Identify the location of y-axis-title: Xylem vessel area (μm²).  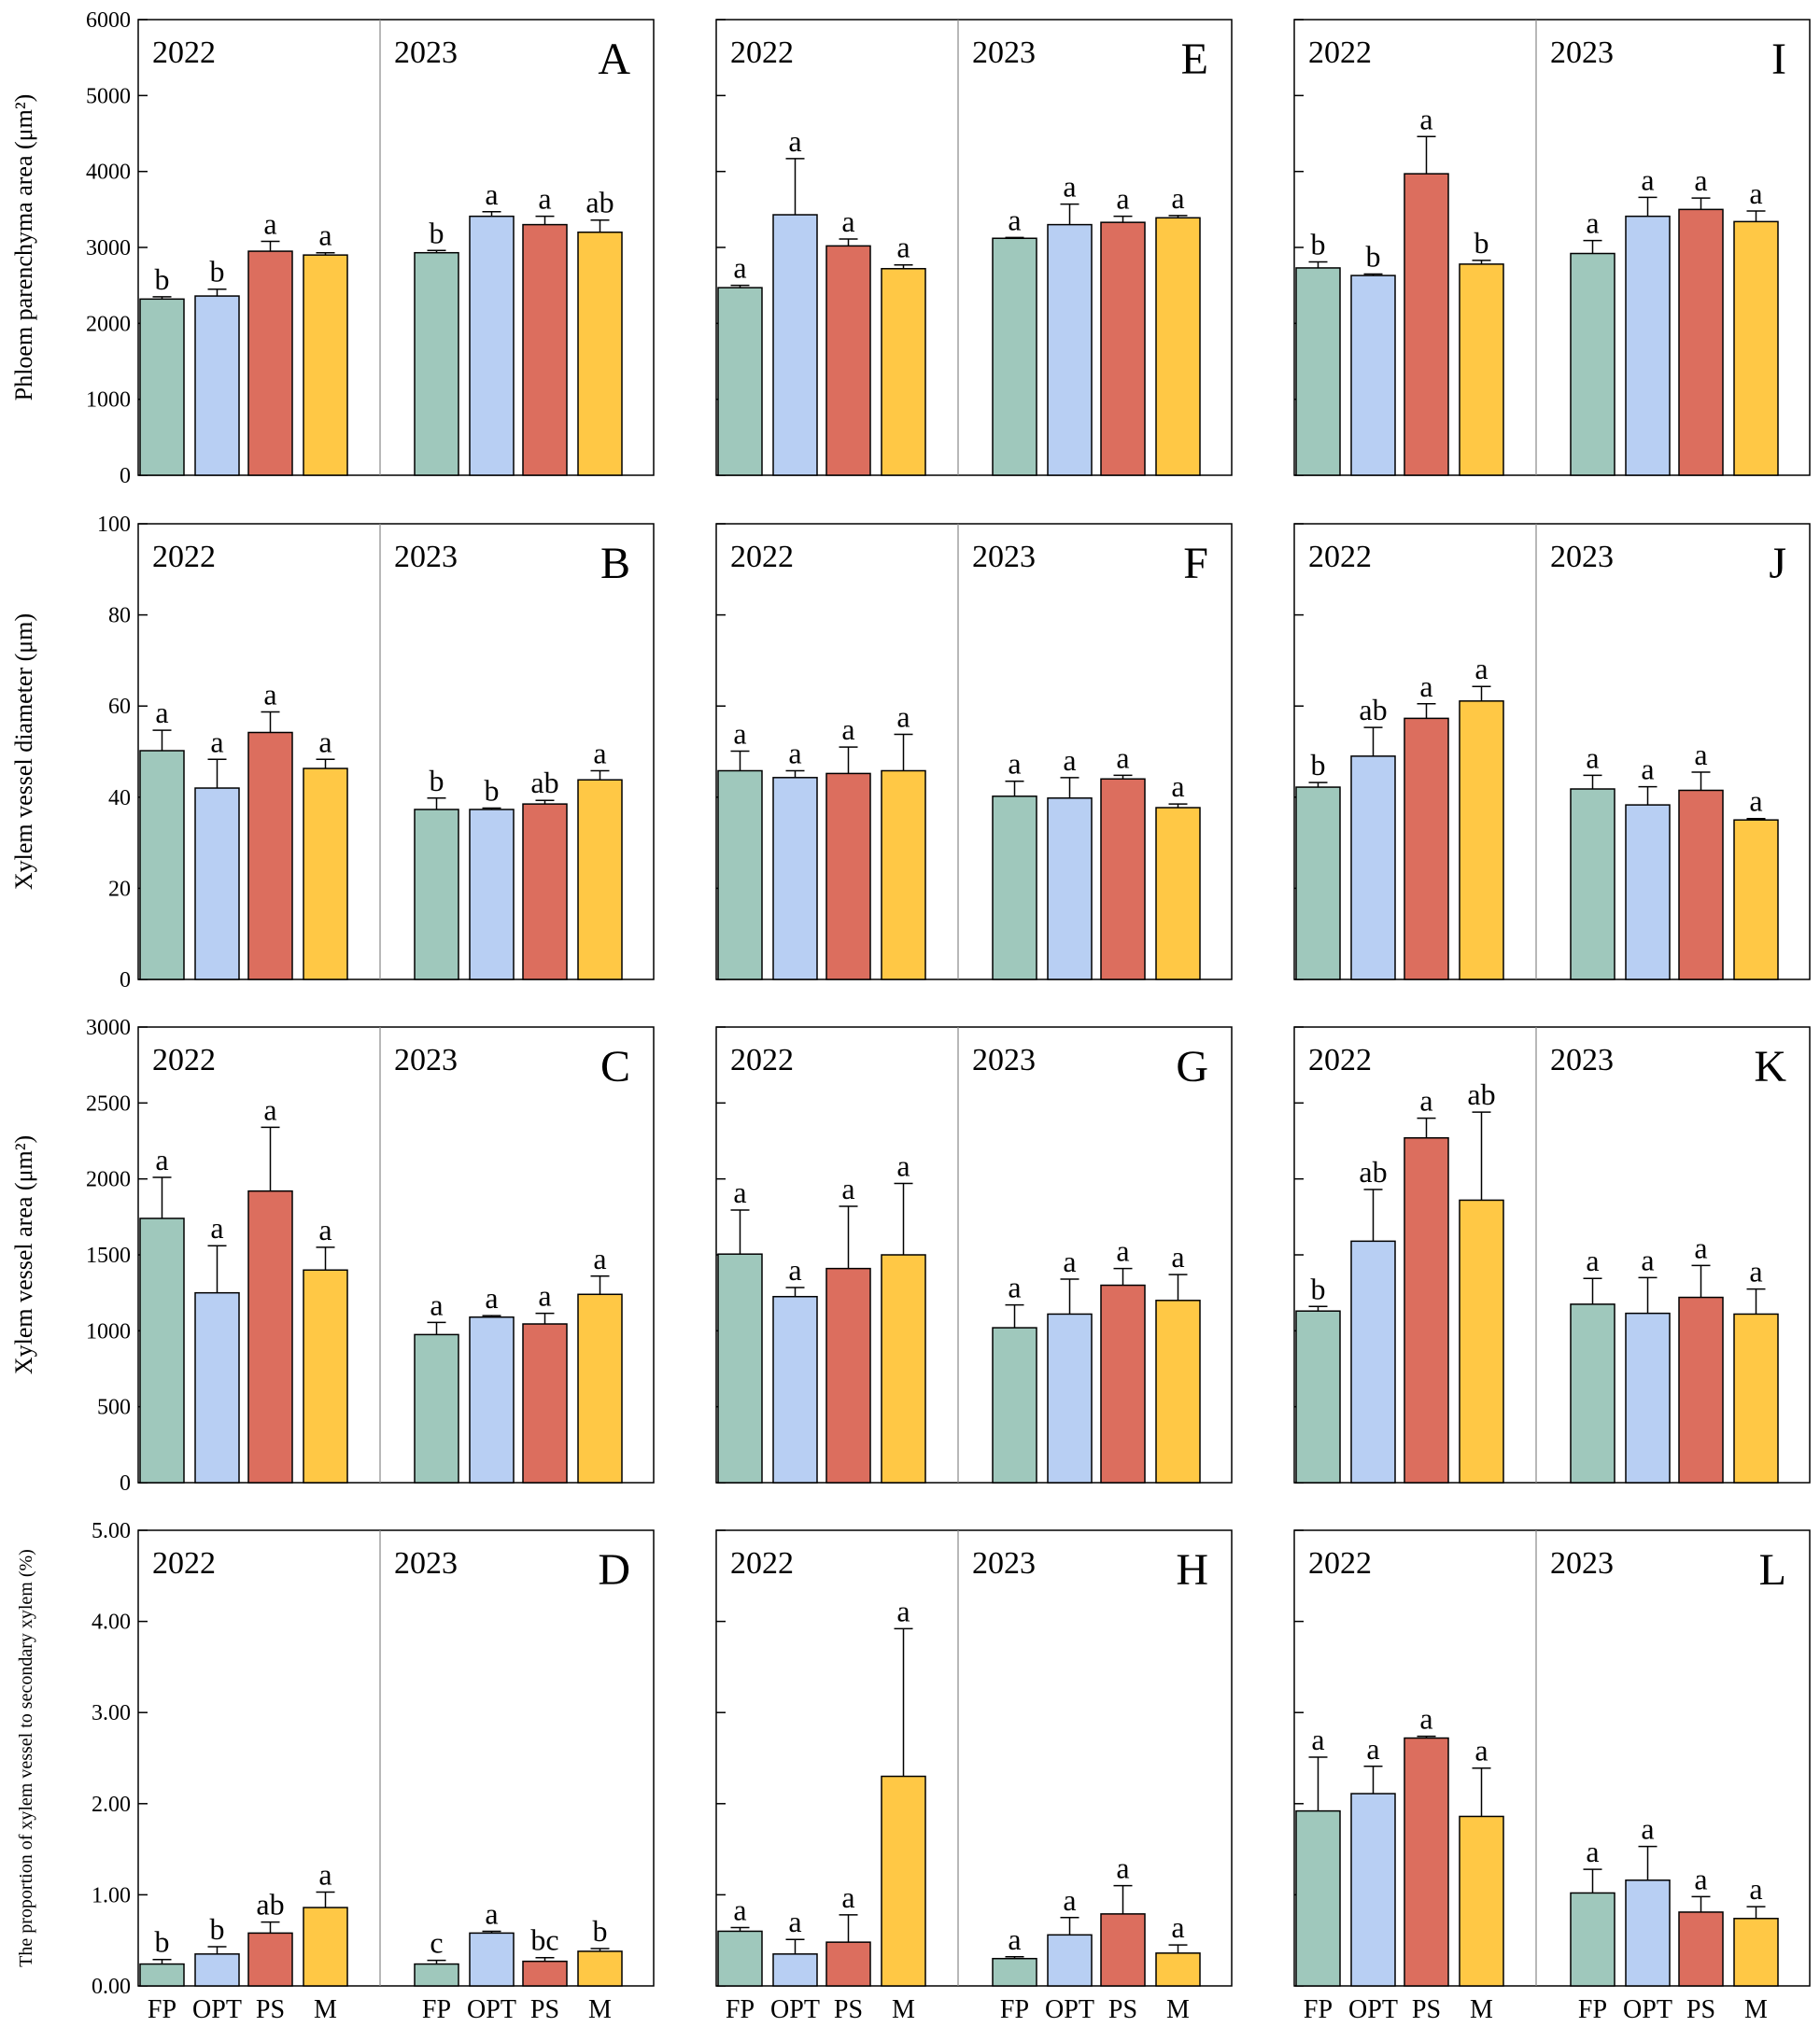
(23, 1254).